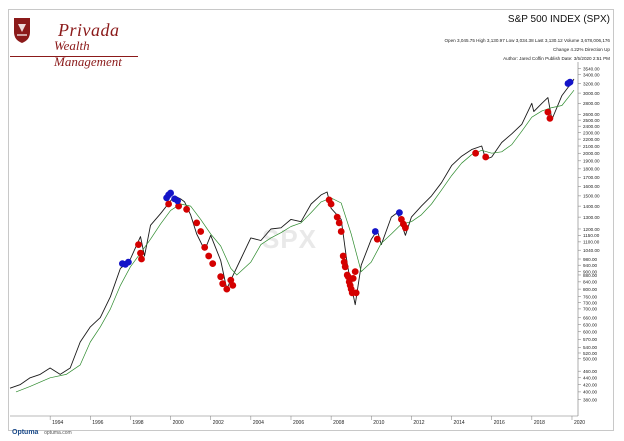  What do you see at coordinates (590, 309) in the screenshot?
I see `y-tick-label: 700.00` at bounding box center [590, 309].